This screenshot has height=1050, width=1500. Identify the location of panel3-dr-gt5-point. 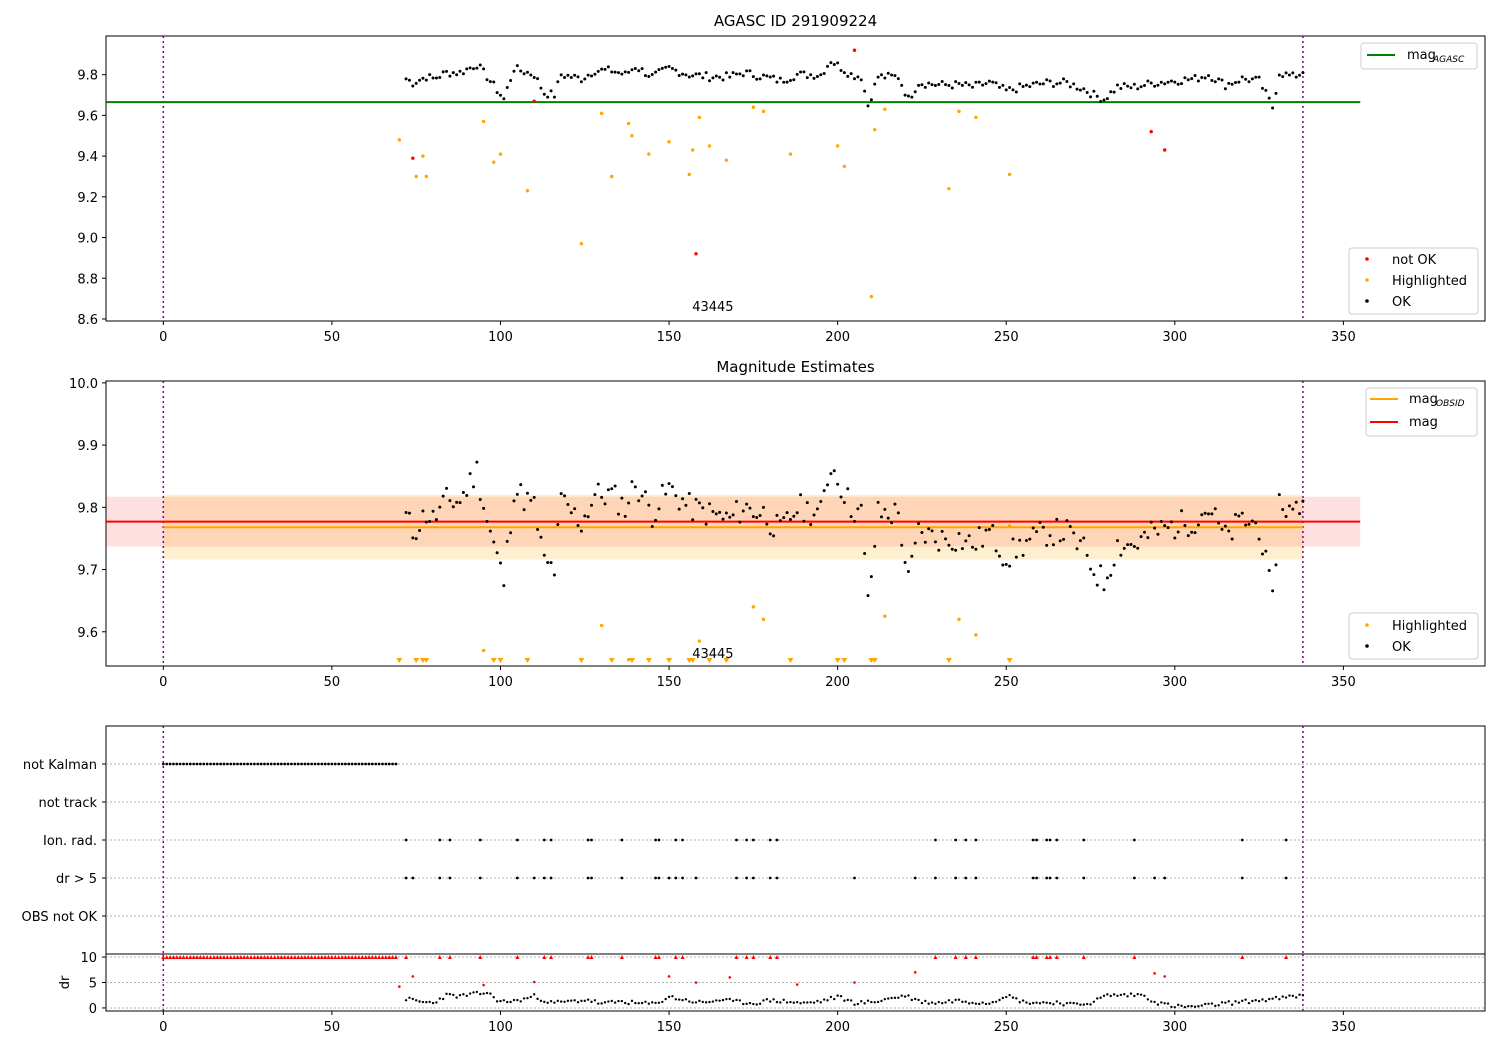
(1084, 878).